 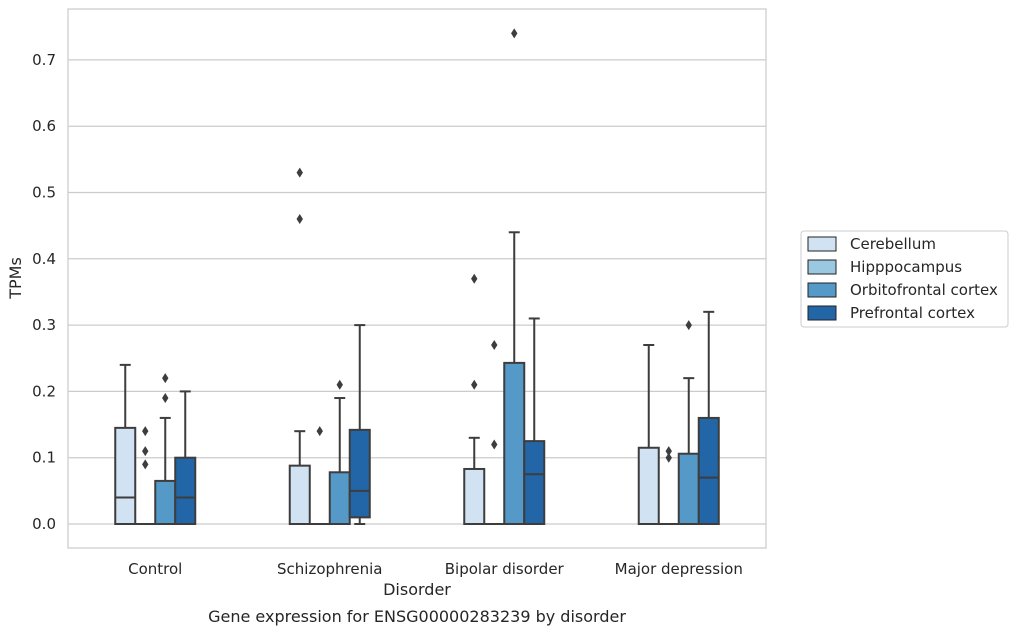 I want to click on y-tick-label: 0.7, so click(x=44, y=60).